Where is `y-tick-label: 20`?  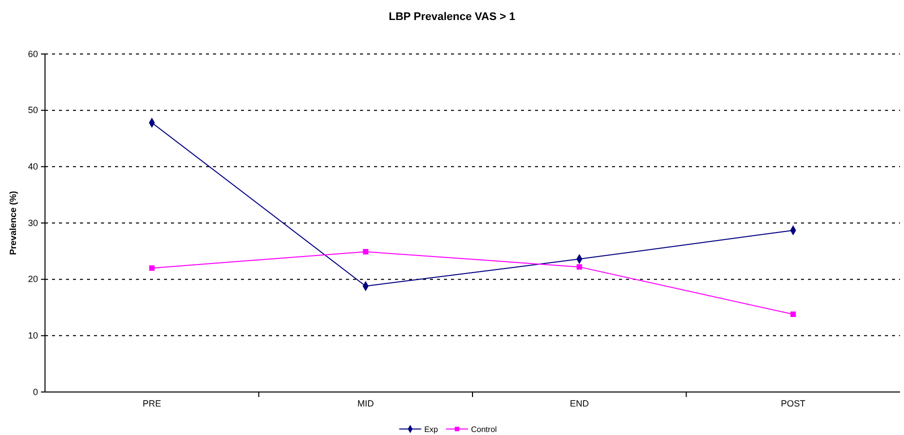
y-tick-label: 20 is located at coordinates (33, 279).